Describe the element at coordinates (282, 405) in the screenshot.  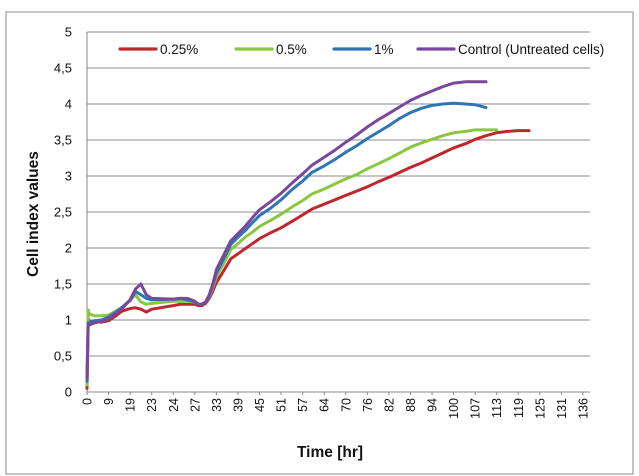
I see `x-tick-label: 51` at that location.